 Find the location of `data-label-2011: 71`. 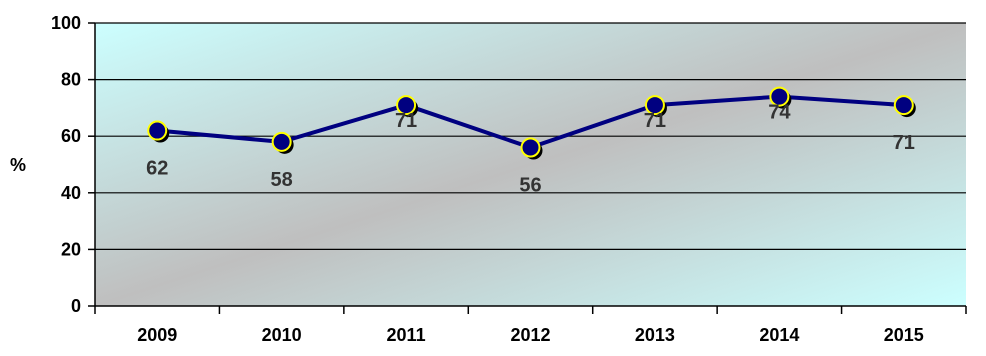

data-label-2011: 71 is located at coordinates (406, 121).